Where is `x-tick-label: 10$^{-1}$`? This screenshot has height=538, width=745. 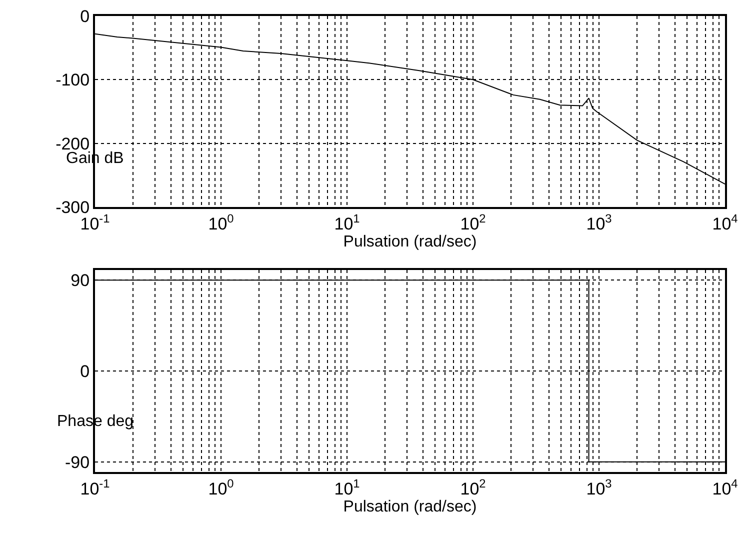
x-tick-label: 10$^{-1}$ is located at coordinates (95, 487).